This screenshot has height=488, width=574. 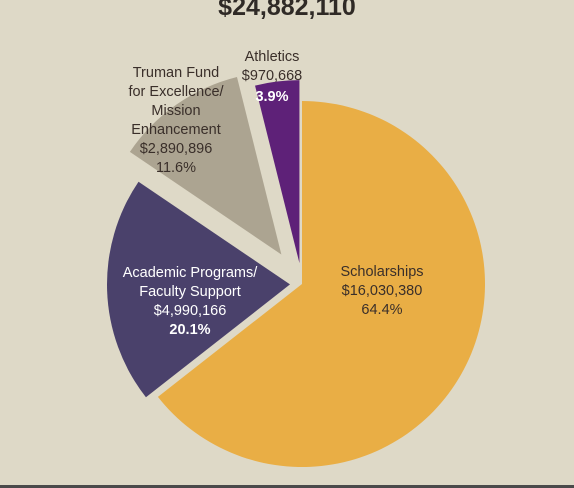 I want to click on value-label: $970,668, so click(x=272, y=76).